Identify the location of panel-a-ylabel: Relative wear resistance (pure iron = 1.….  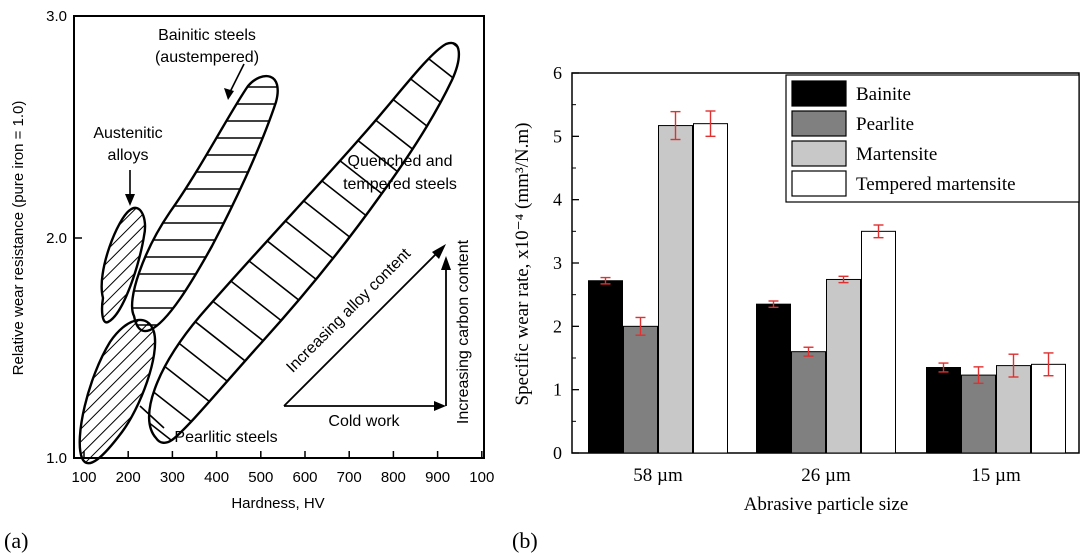
(18, 238).